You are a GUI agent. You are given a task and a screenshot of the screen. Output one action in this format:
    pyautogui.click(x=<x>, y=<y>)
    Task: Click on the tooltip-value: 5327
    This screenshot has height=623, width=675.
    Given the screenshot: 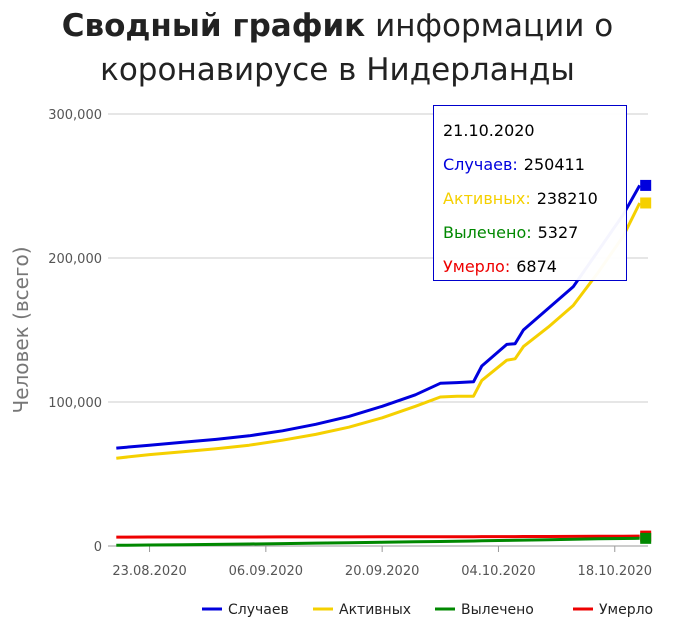 What is the action you would take?
    pyautogui.click(x=558, y=232)
    